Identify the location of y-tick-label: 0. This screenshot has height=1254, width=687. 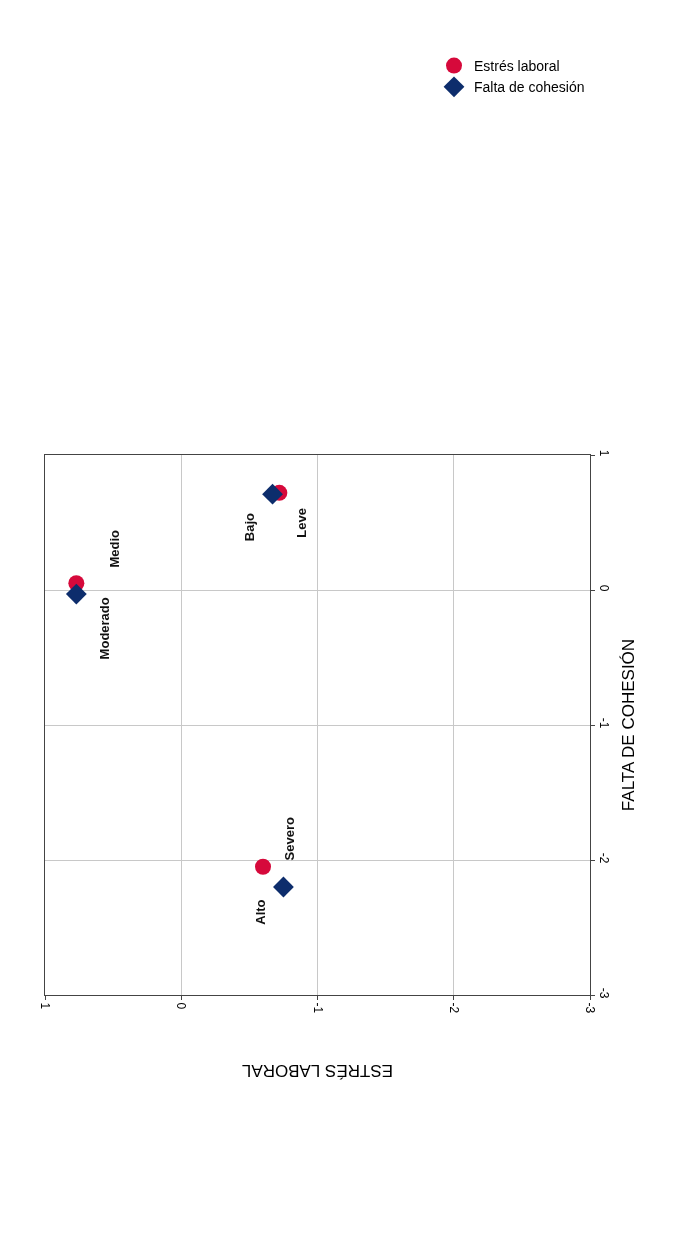
(603, 588).